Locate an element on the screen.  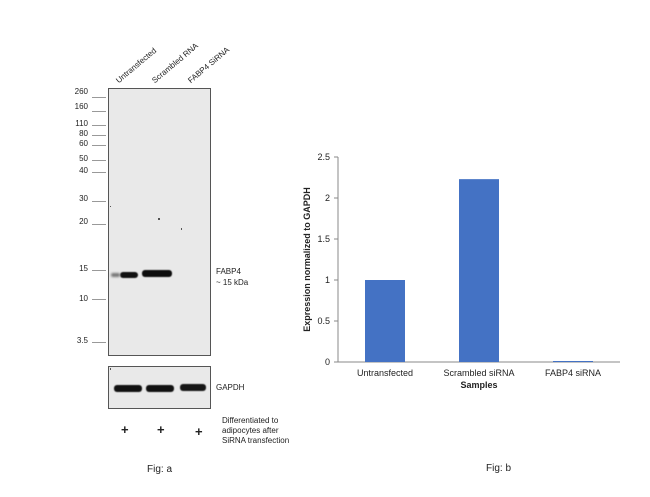
treatment-sign-1: + is located at coordinates (125, 429).